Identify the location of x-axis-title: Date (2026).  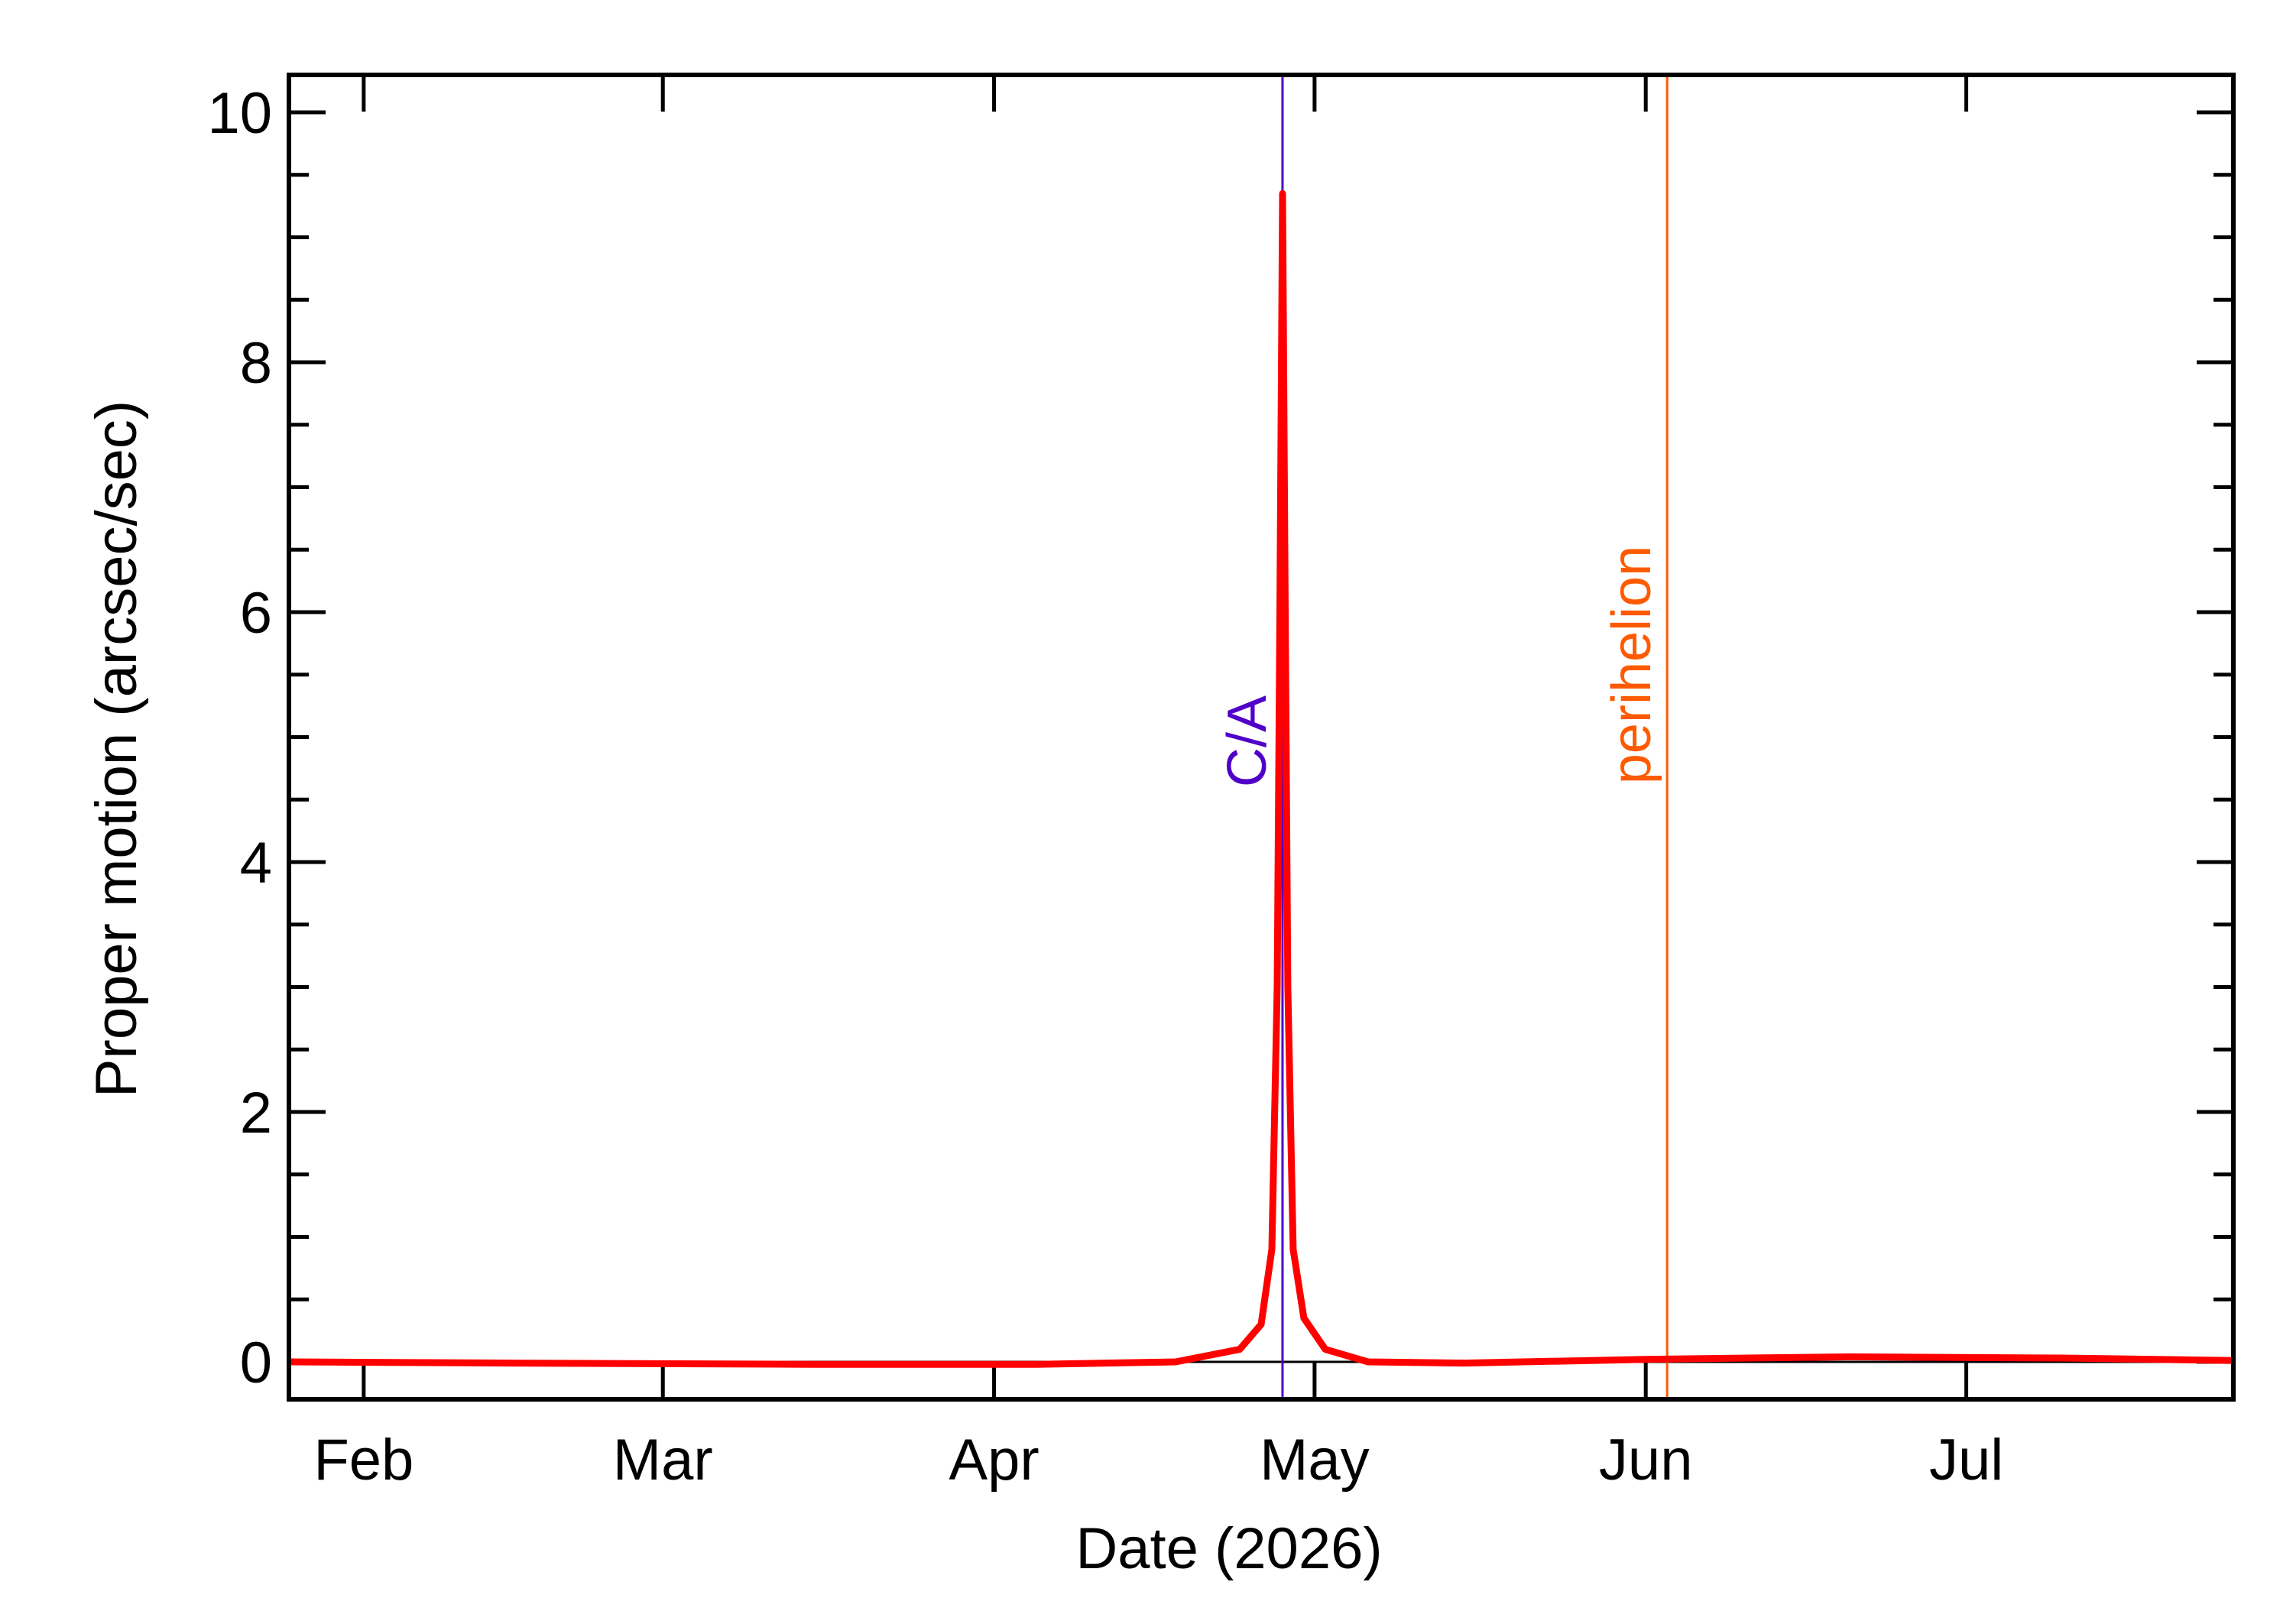
(1228, 1548).